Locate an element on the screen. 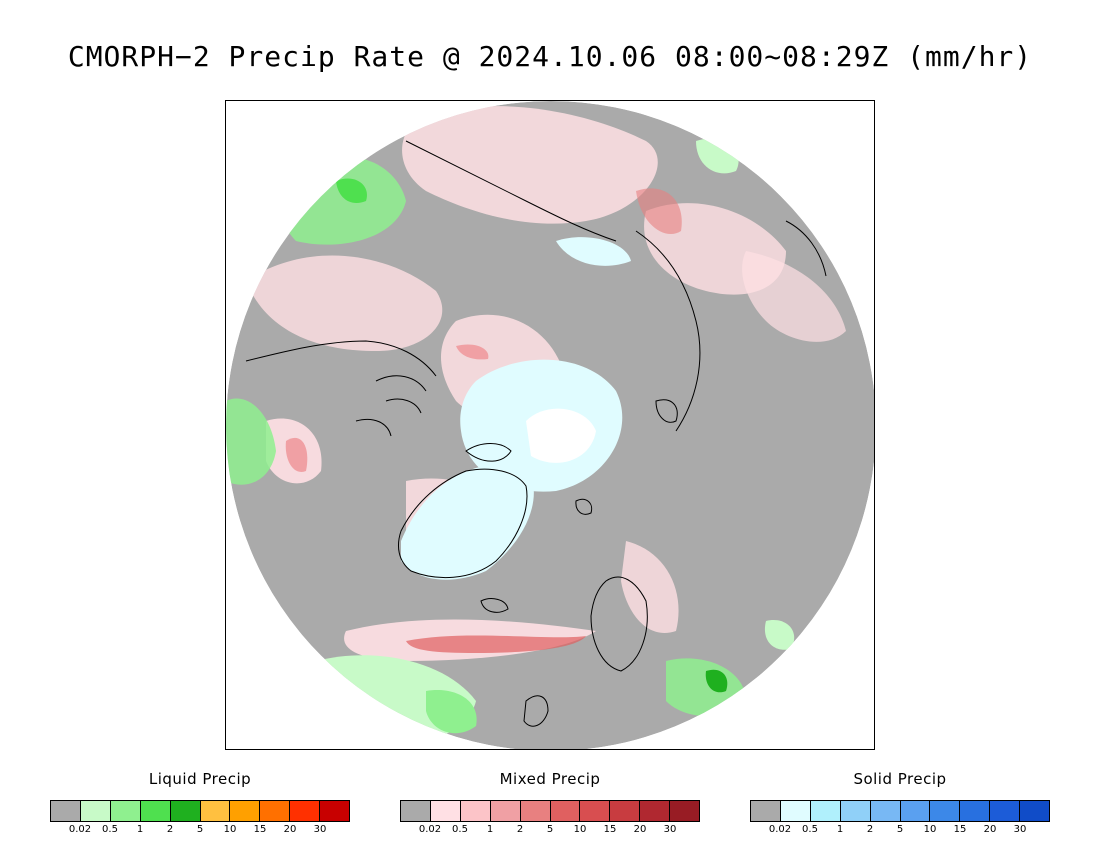  legend-liquid-ticks: 0.02 0.5 1 2 5 10 15 20 30 is located at coordinates (200, 831).